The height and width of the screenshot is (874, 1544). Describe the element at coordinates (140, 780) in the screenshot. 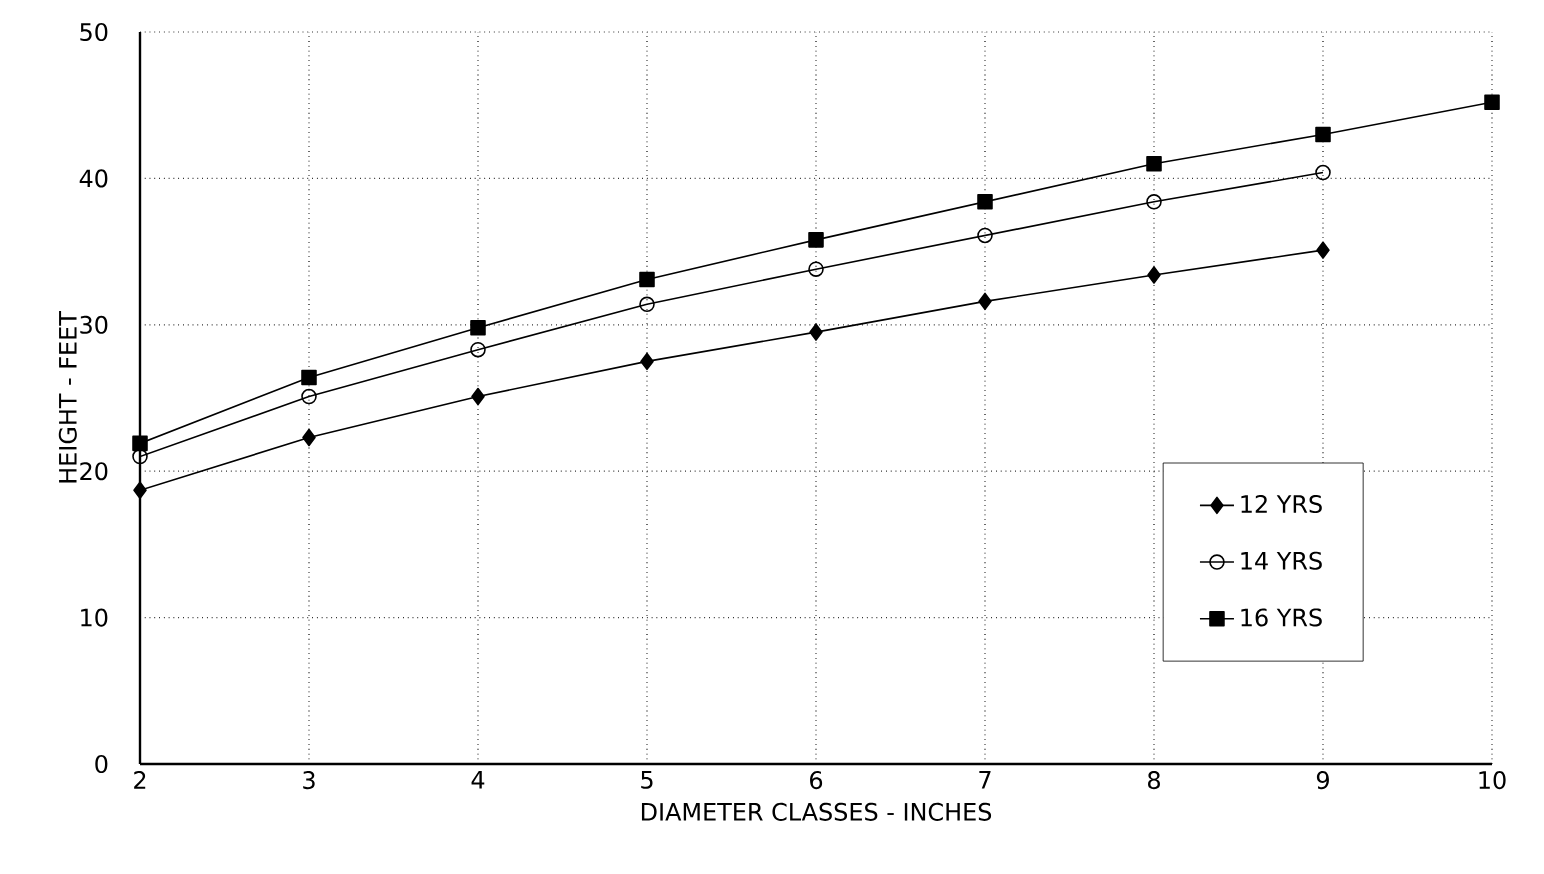

I see `x-tick-label: 2` at that location.